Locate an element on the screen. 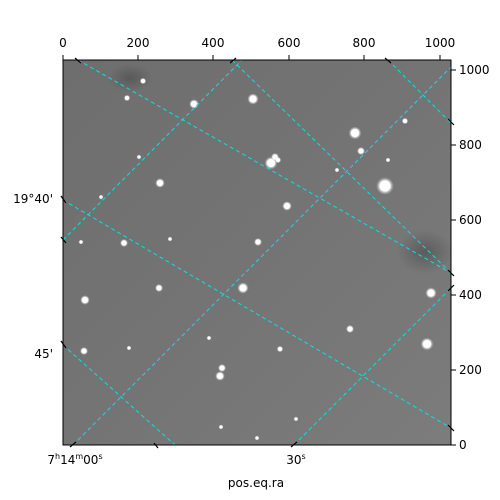 The image size is (500, 500). top-tick-label: 600 is located at coordinates (289, 43).